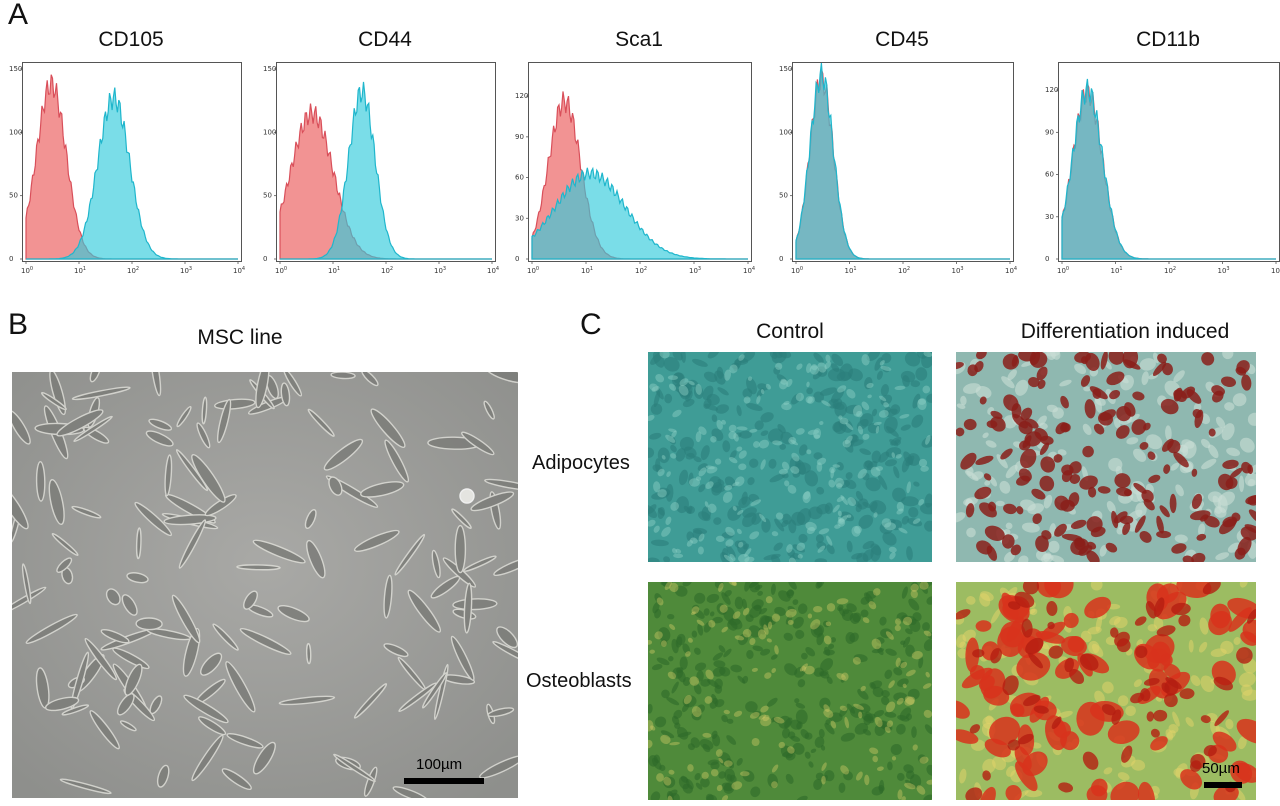 The image size is (1280, 806). Describe the element at coordinates (1049, 217) in the screenshot. I see `histogram-4-ytick-1: 30` at that location.